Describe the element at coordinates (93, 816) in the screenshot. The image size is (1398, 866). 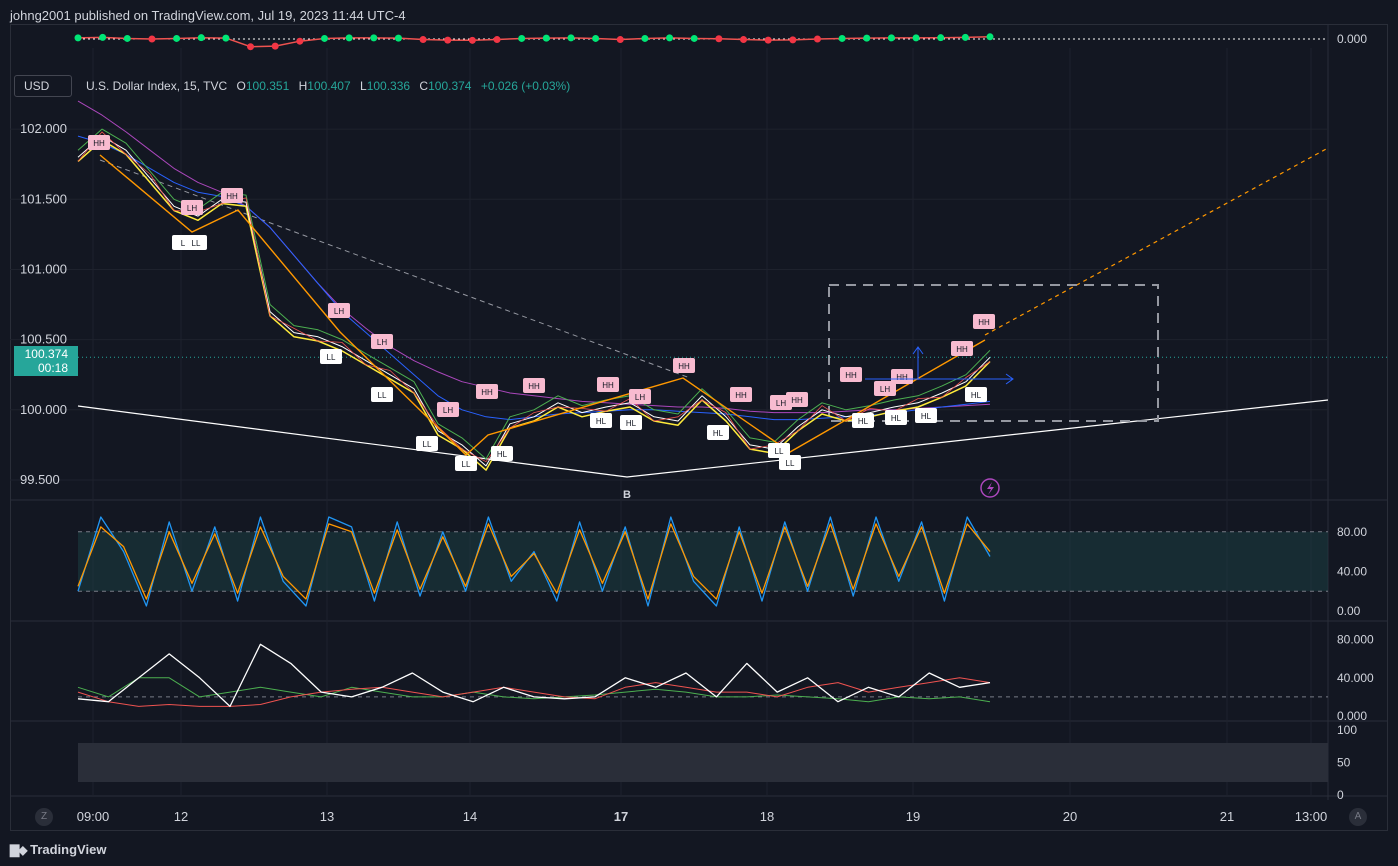
I see `x-tick-label: 09:00` at that location.